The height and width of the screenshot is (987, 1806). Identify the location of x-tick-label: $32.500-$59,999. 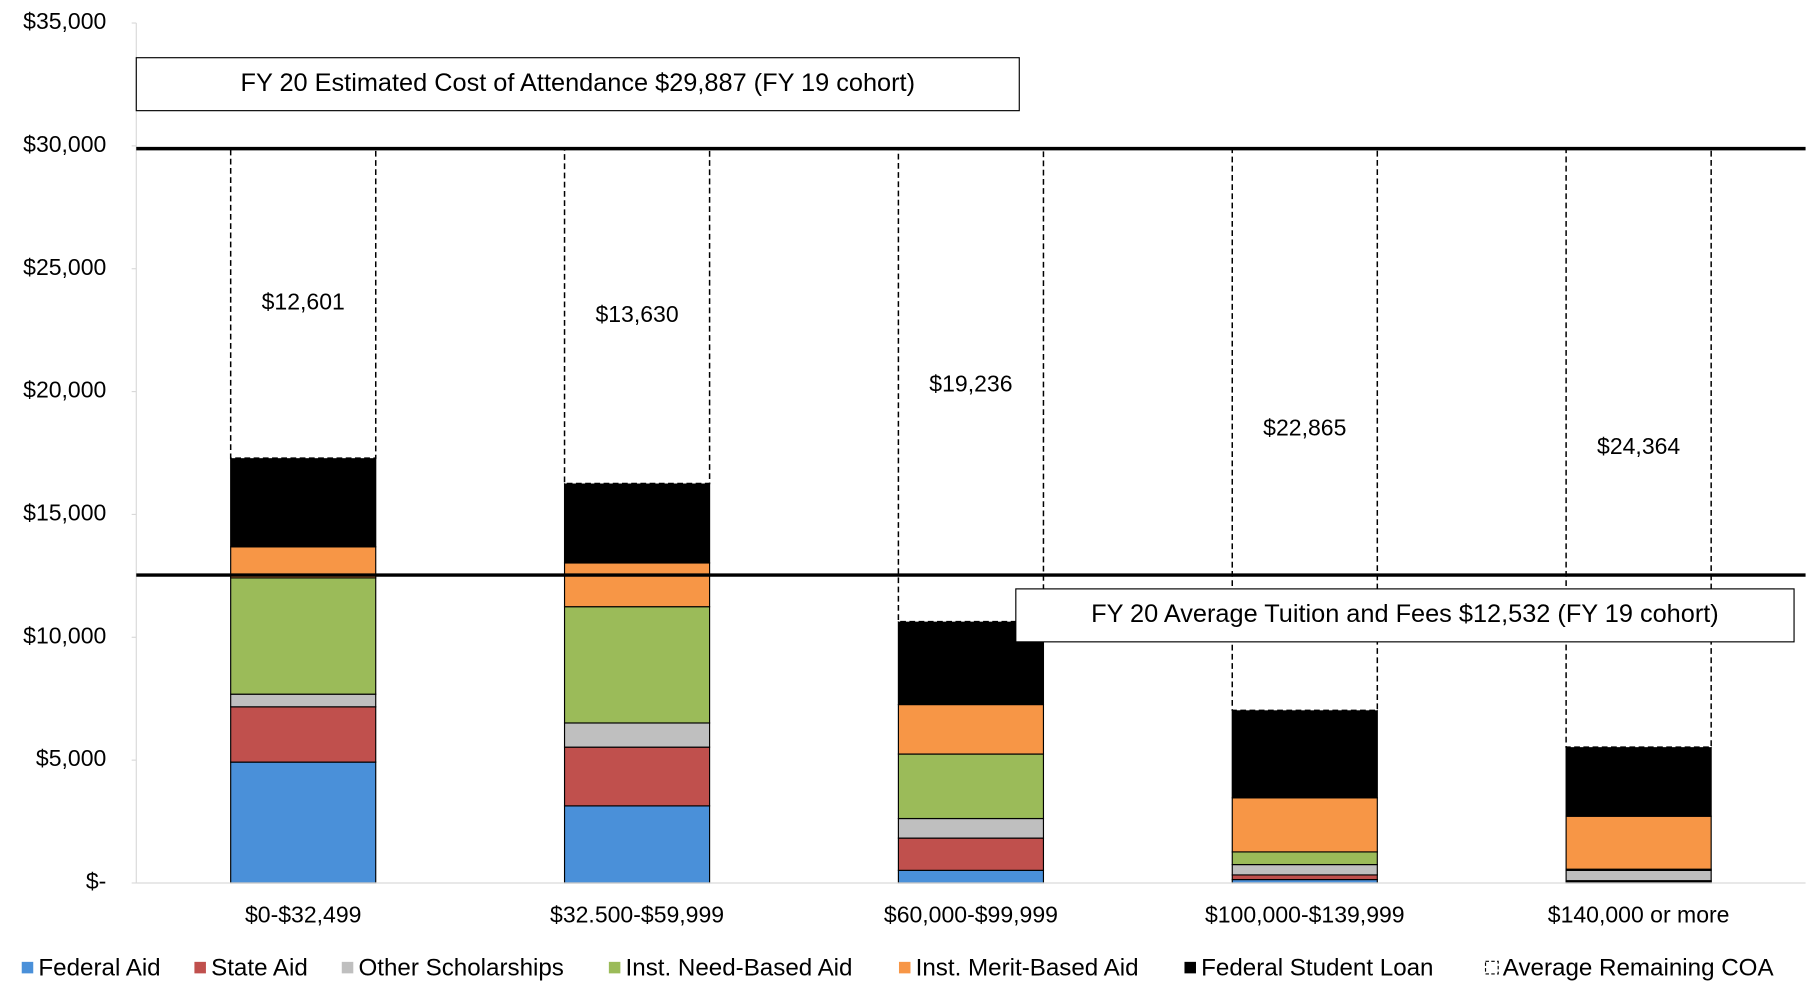
(637, 914).